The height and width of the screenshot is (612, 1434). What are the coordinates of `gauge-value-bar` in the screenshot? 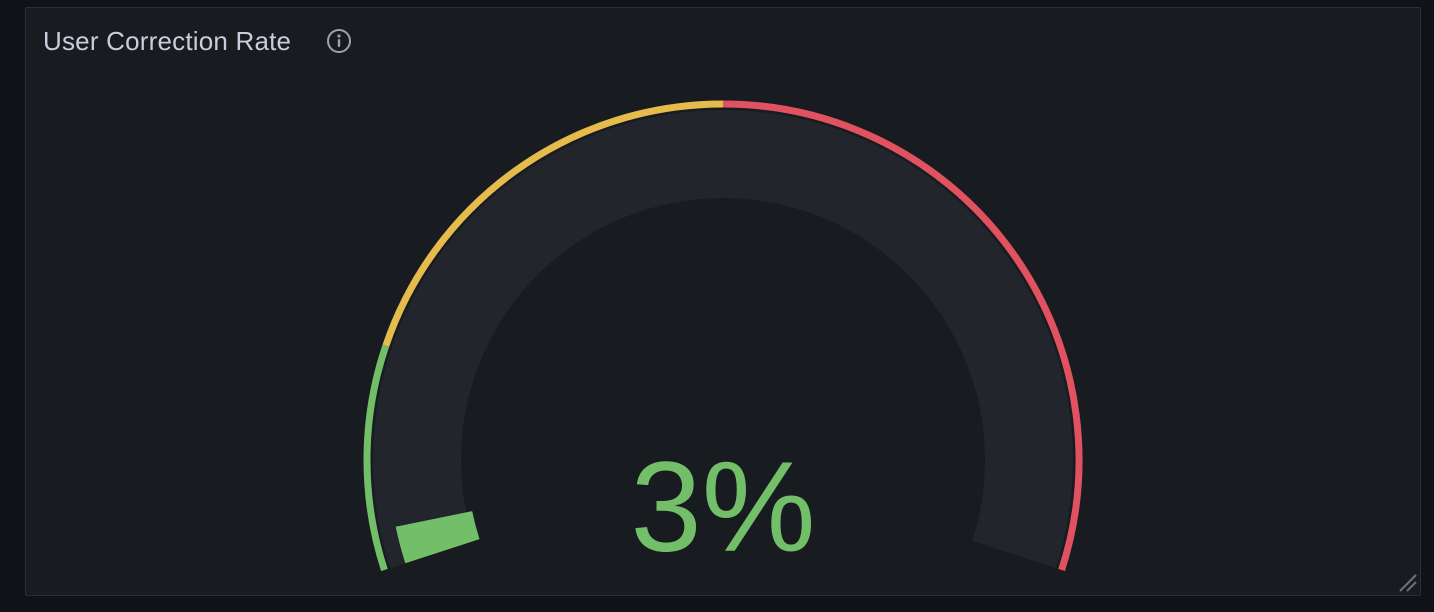 It's located at (437, 537).